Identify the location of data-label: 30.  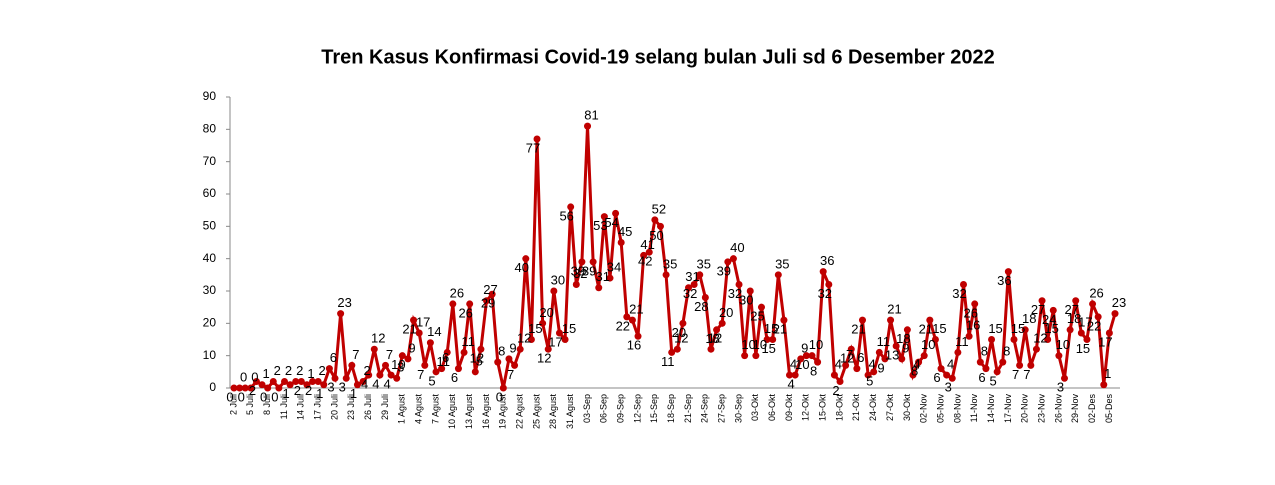
(558, 279).